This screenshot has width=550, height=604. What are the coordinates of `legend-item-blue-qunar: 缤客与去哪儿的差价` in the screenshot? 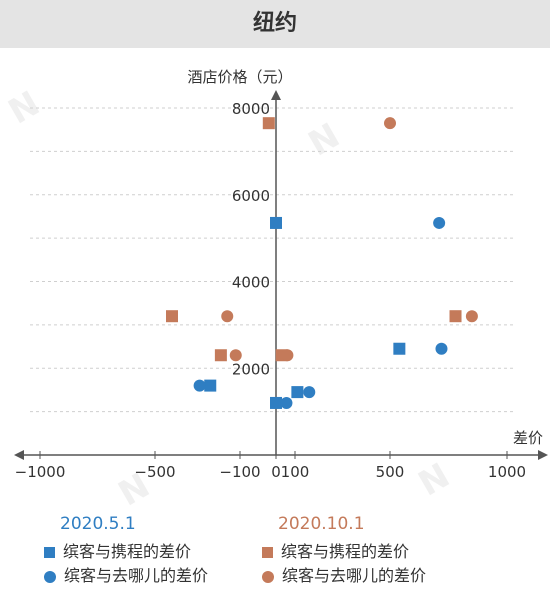 It's located at (126, 574).